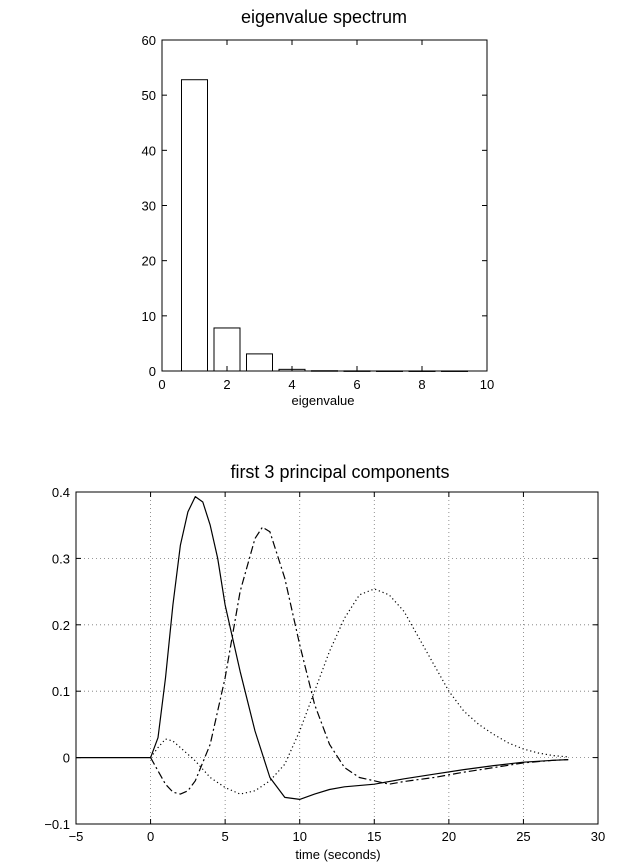  I want to click on y-tick-label: −0.1, so click(57, 824).